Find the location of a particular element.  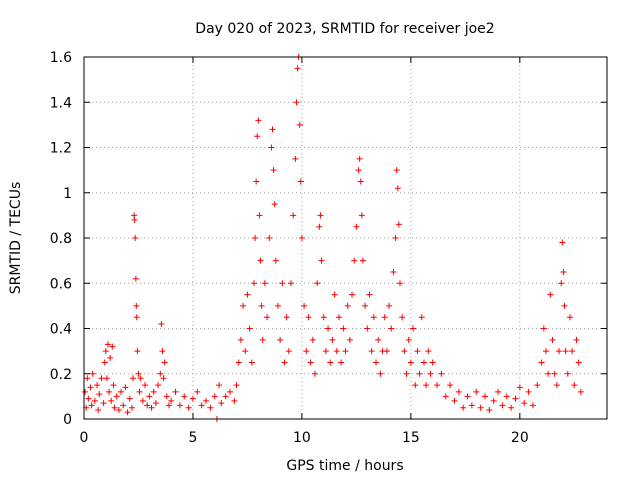

x-tick-labels: 0 5 10 15 20 is located at coordinates (304, 438).